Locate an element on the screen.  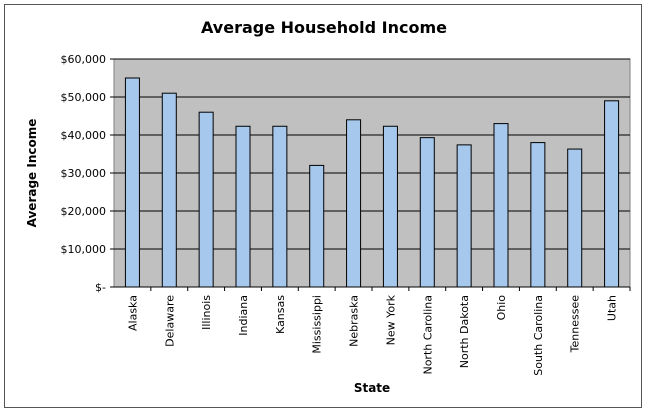
chart-title: Average Household Income is located at coordinates (324, 27).